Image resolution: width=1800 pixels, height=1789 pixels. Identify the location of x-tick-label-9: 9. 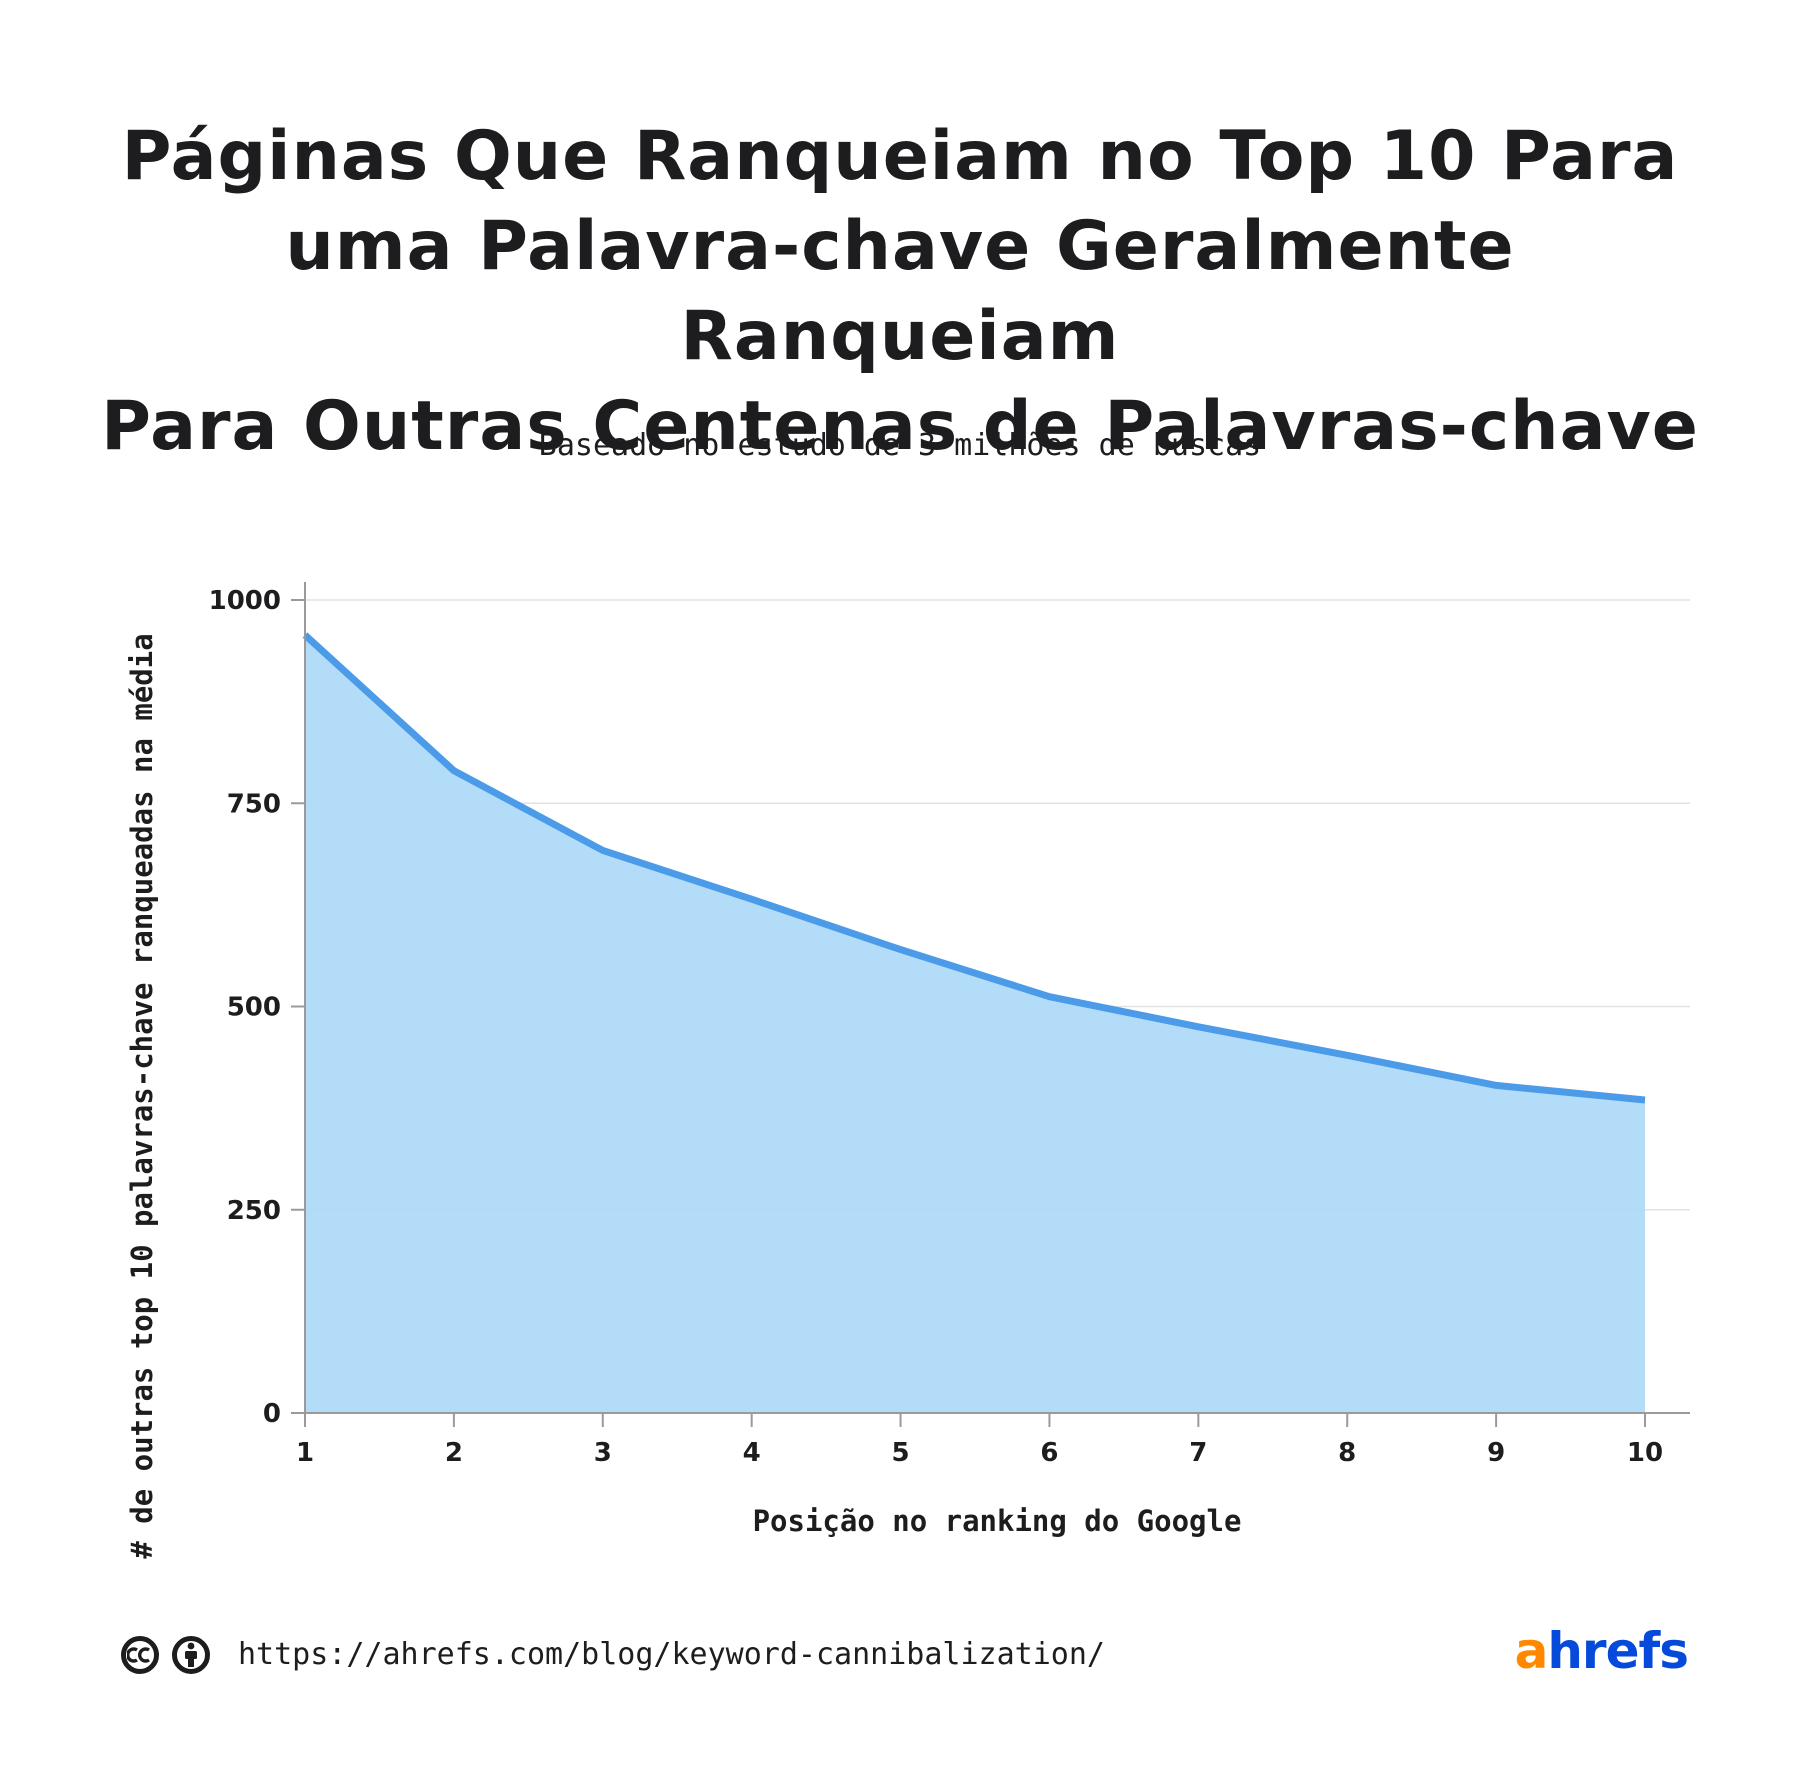
(1496, 1453).